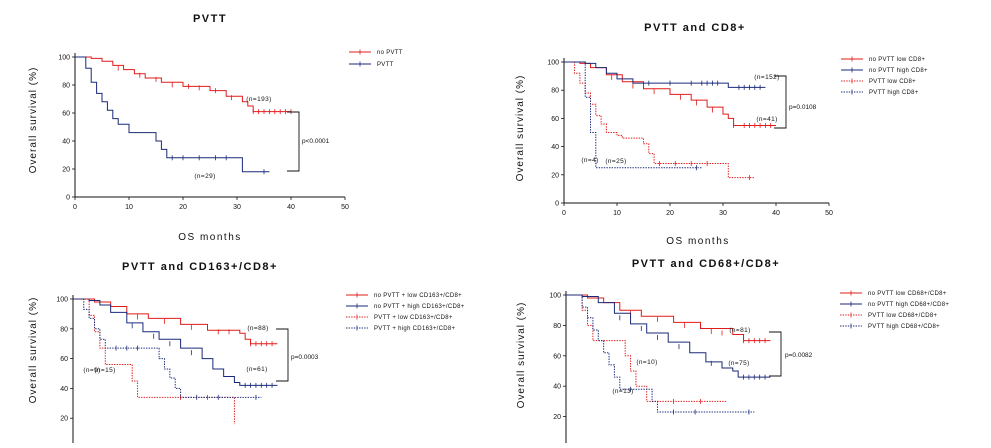 The image size is (991, 448). I want to click on n-label: (n=61), so click(256, 369).